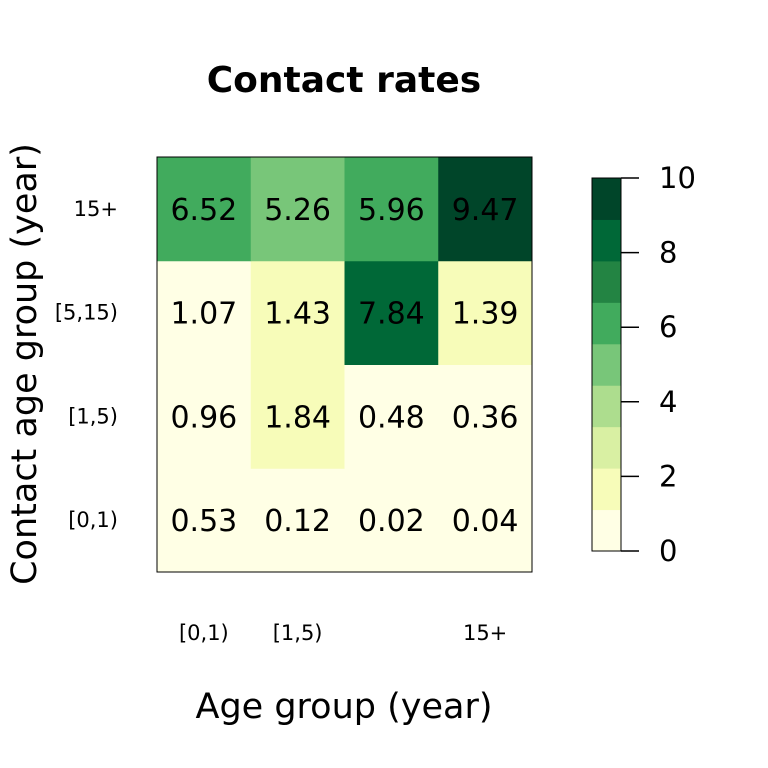 Image resolution: width=768 pixels, height=768 pixels. I want to click on colorbar-tick-label: 4, so click(668, 402).